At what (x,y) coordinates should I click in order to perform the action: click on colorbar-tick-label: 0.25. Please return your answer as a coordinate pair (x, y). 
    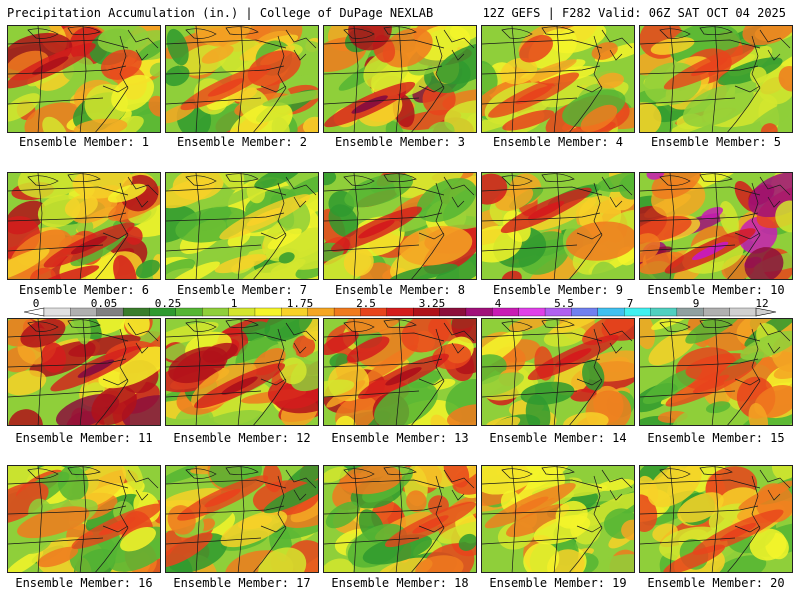
    Looking at the image, I should click on (168, 303).